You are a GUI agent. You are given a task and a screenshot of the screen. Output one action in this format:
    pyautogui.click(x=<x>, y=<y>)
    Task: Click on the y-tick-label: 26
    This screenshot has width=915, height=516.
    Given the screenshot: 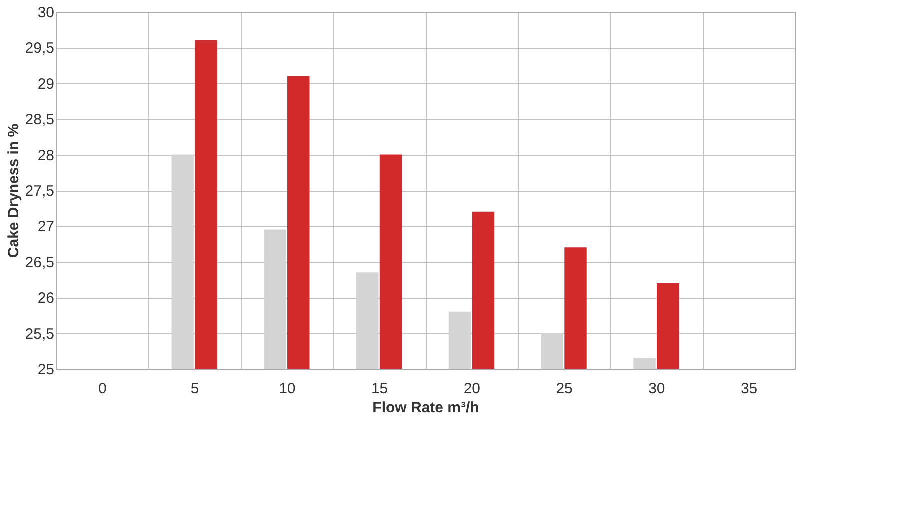 What is the action you would take?
    pyautogui.click(x=46, y=299)
    